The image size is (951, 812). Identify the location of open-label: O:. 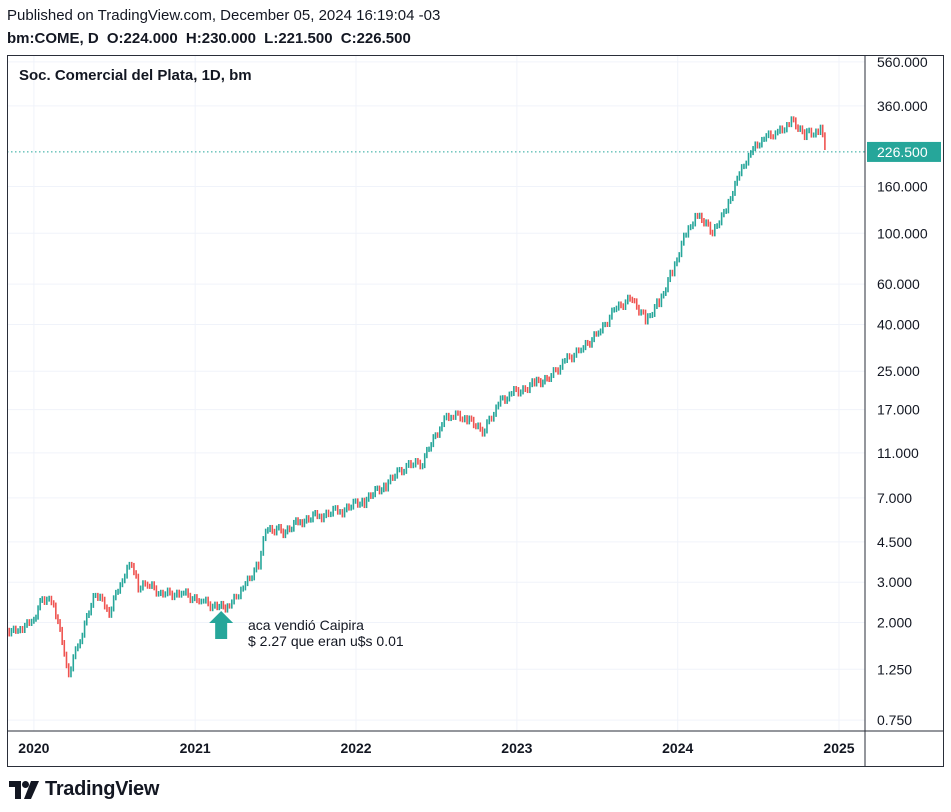
(115, 38).